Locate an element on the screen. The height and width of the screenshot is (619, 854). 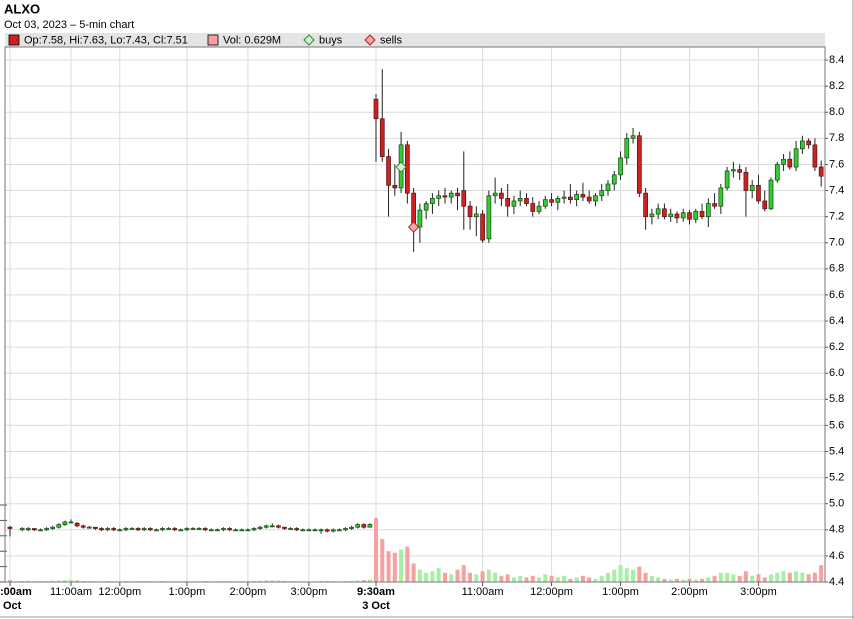
y-tick-label: 7.0 is located at coordinates (836, 243).